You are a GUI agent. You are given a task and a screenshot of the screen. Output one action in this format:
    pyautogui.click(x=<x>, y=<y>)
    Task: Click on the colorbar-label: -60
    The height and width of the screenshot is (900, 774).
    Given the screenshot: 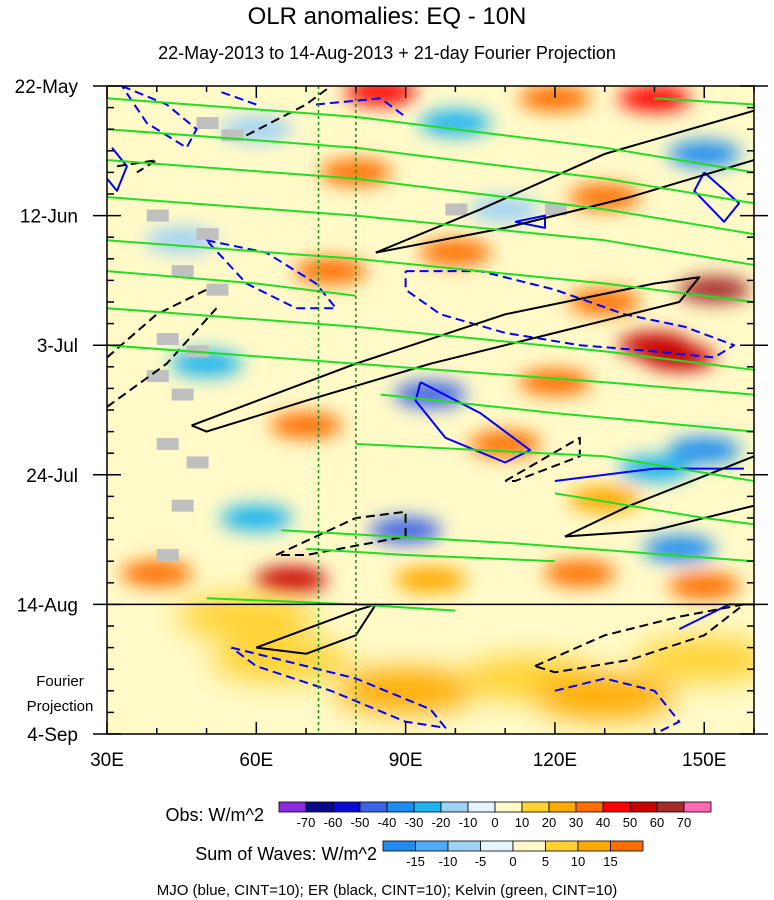 What is the action you would take?
    pyautogui.click(x=333, y=822)
    